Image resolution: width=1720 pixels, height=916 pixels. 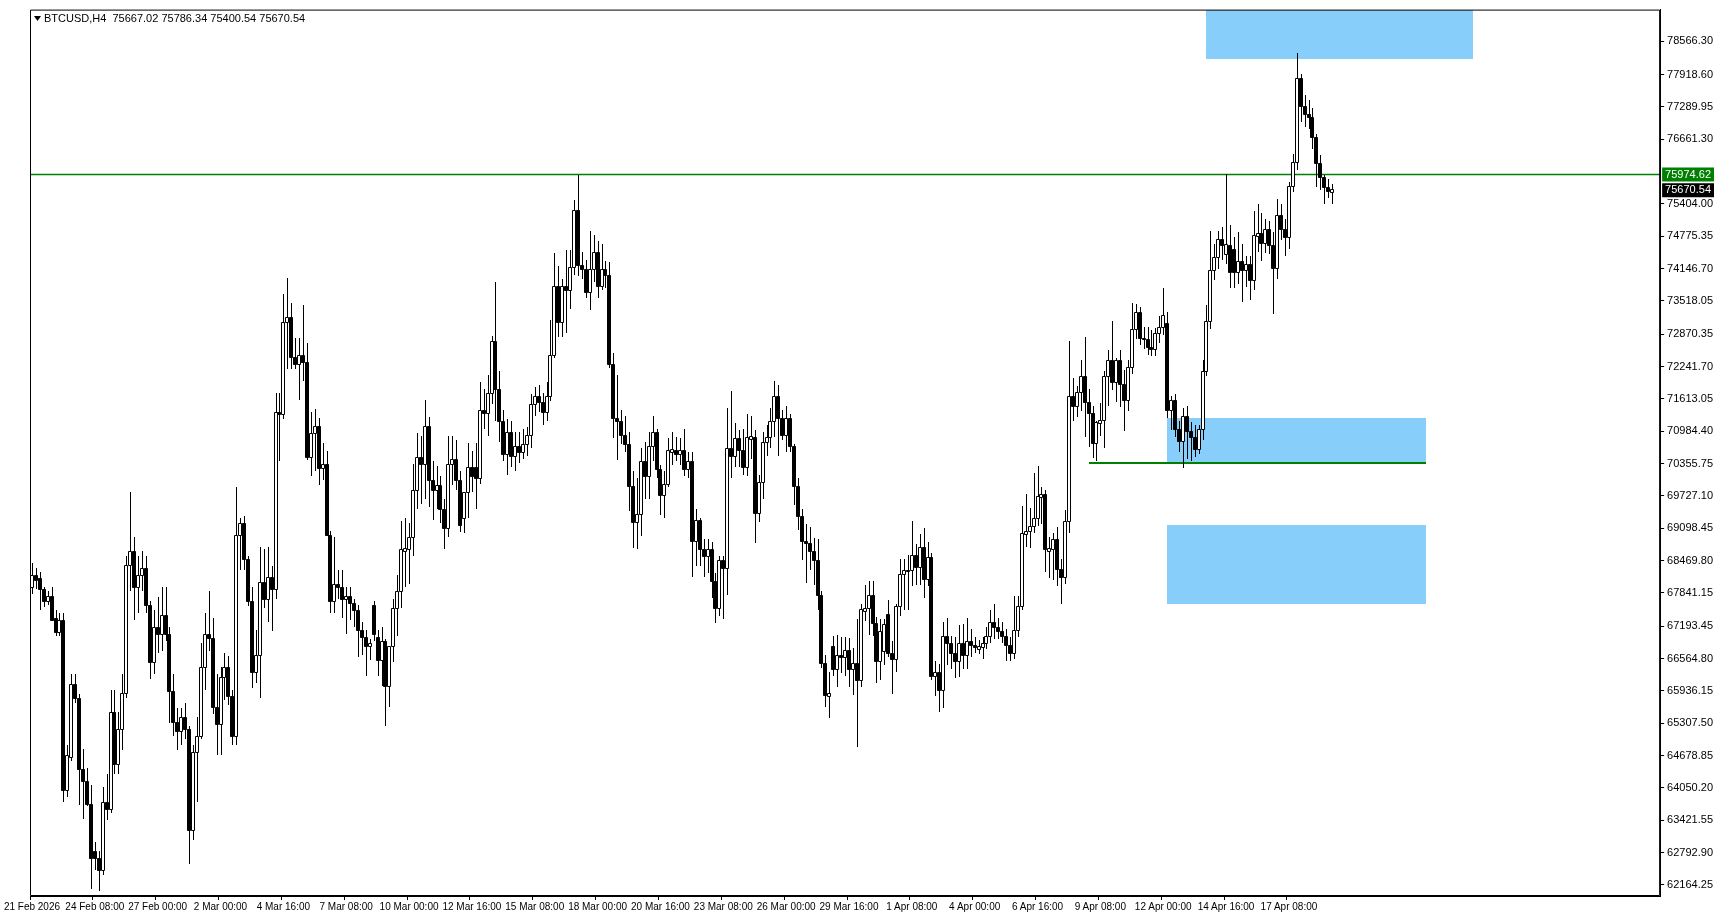 I want to click on x-tick-label: 20 Mar 16:00, so click(x=660, y=906).